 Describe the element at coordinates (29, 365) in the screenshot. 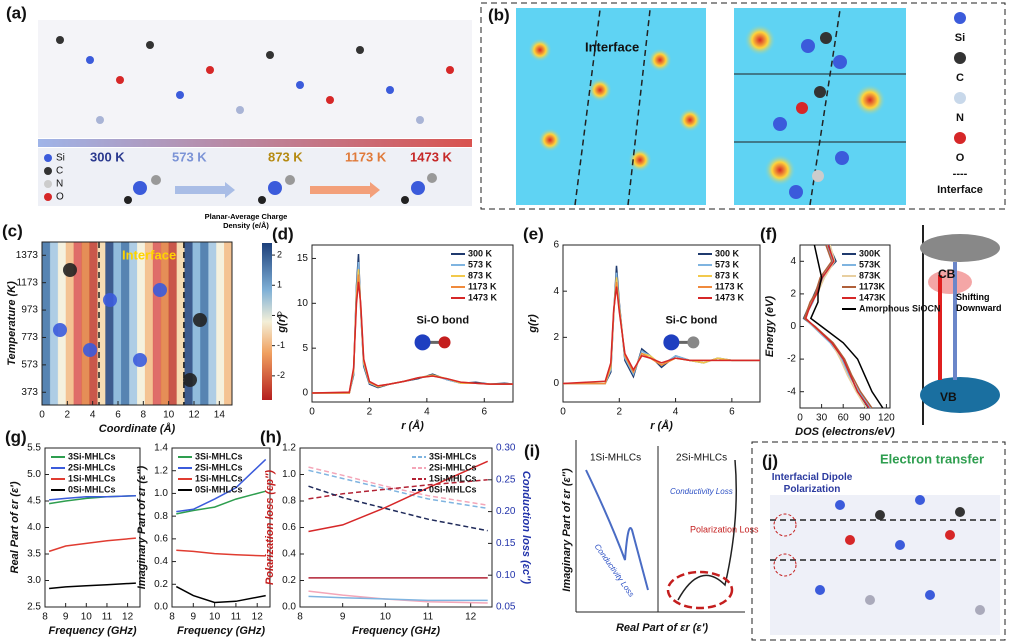

I see `y-tick-label: 573` at that location.